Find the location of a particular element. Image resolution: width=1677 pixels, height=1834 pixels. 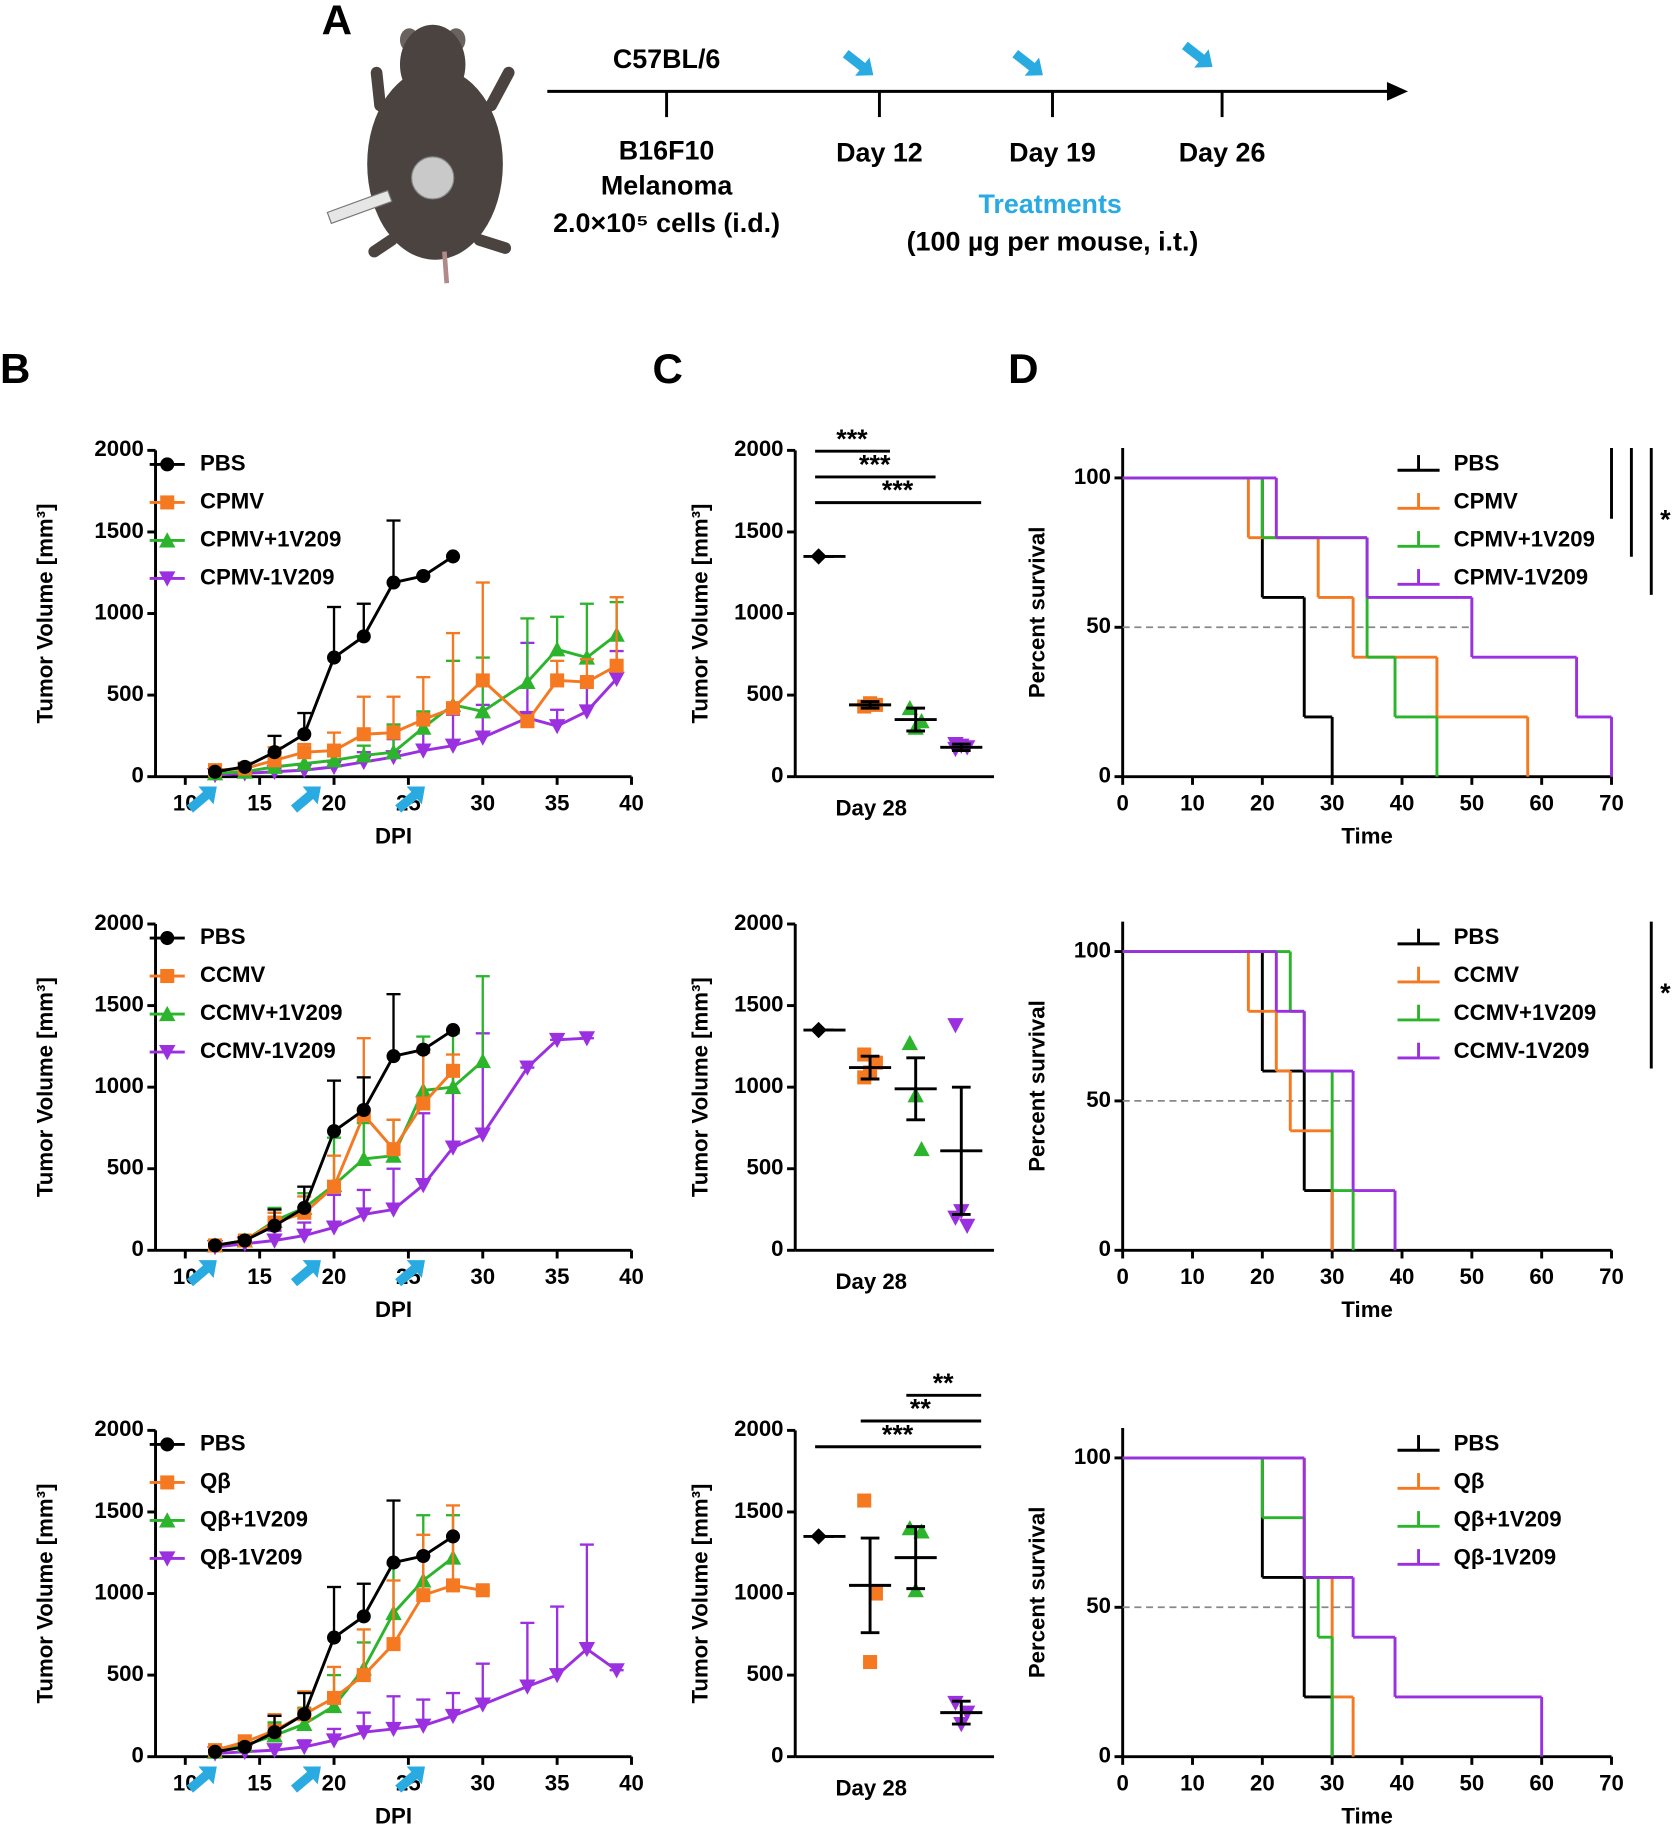

panel-label: A is located at coordinates (337, 22).